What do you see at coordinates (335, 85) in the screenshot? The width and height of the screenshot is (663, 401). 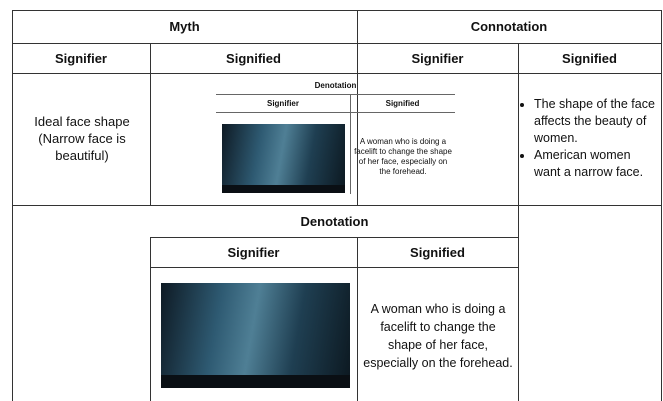 I see `nested-title: Denotation` at bounding box center [335, 85].